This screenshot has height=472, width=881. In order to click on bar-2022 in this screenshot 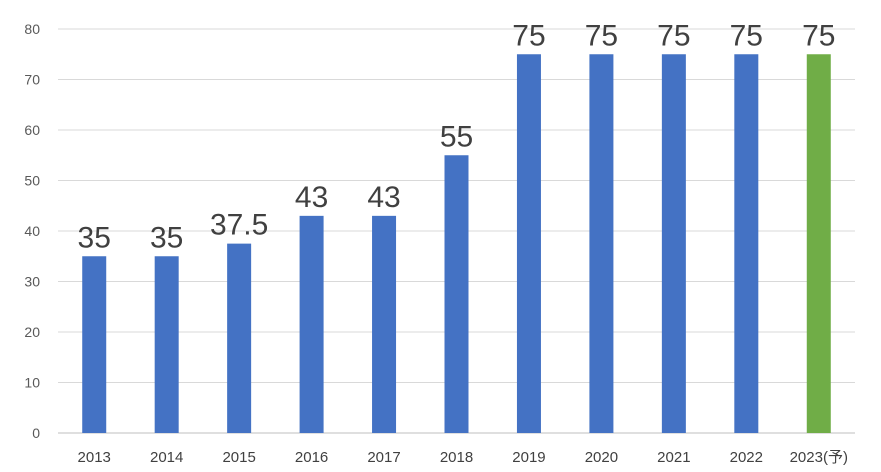, I will do `click(746, 243)`.